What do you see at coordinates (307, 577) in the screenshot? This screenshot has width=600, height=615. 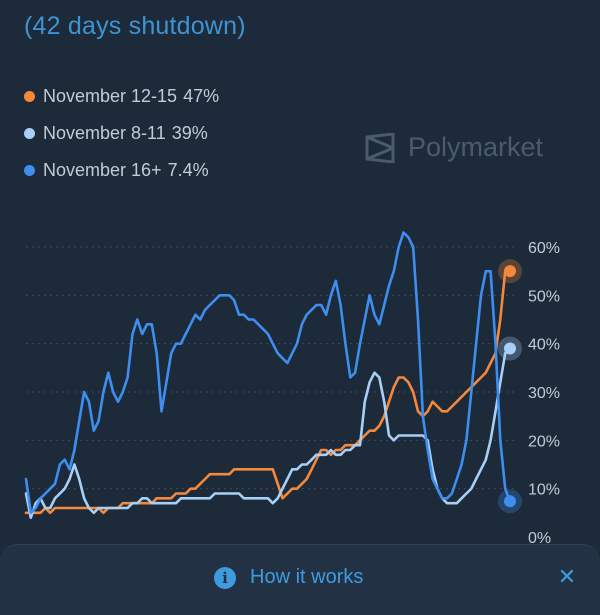 I see `how-it-works-label: How it works` at bounding box center [307, 577].